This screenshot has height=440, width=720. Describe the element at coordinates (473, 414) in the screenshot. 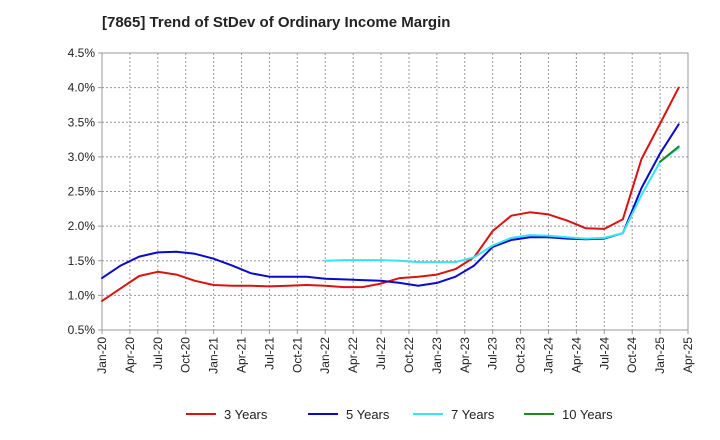

I see `legend-label: 7 Years` at that location.